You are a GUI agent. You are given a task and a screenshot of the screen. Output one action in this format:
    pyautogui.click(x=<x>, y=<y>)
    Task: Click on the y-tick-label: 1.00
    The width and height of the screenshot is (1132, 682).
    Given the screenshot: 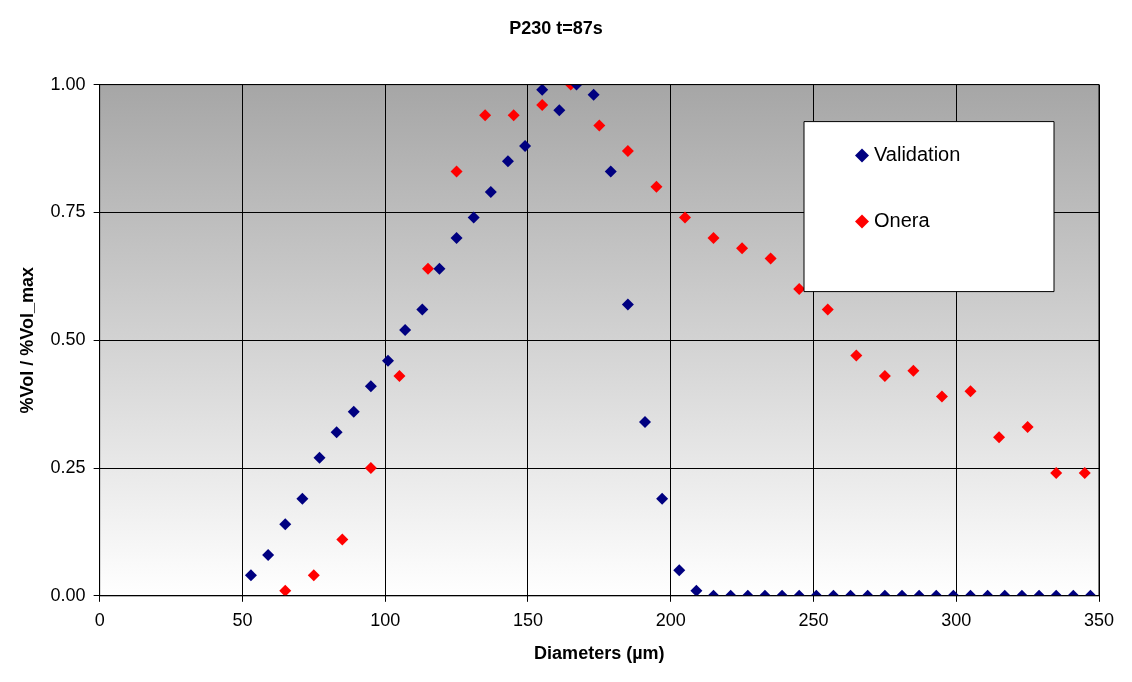 What is the action you would take?
    pyautogui.click(x=68, y=83)
    